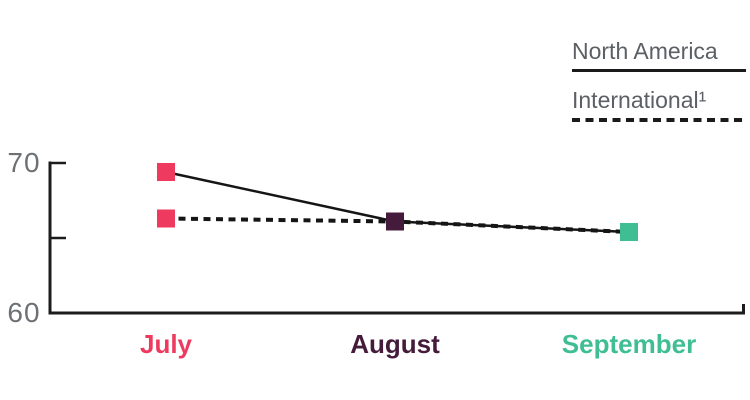  Describe the element at coordinates (659, 80) in the screenshot. I see `legend: North America International¹` at that location.